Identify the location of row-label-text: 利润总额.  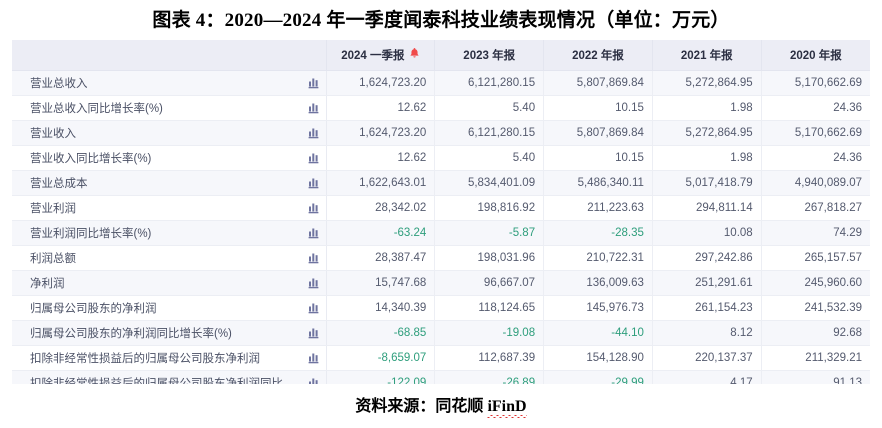
(53, 259).